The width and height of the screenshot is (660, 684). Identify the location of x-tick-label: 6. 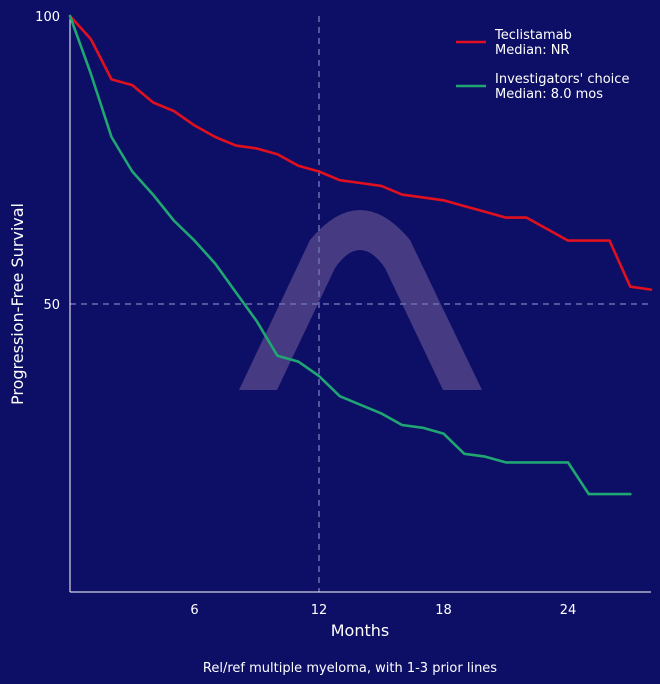
(194, 610).